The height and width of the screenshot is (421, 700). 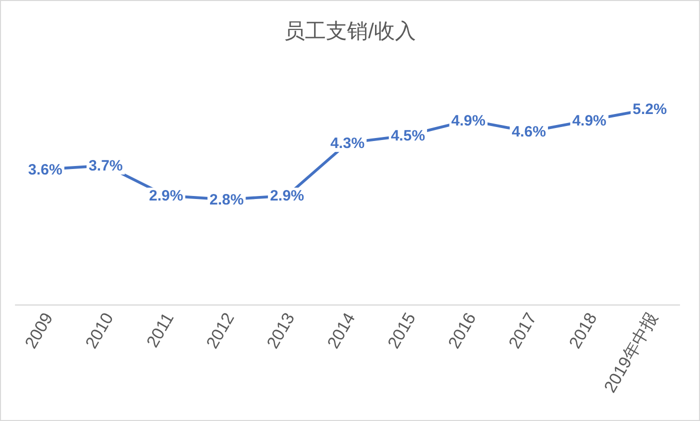 I want to click on data-label: 4.5%, so click(x=408, y=135).